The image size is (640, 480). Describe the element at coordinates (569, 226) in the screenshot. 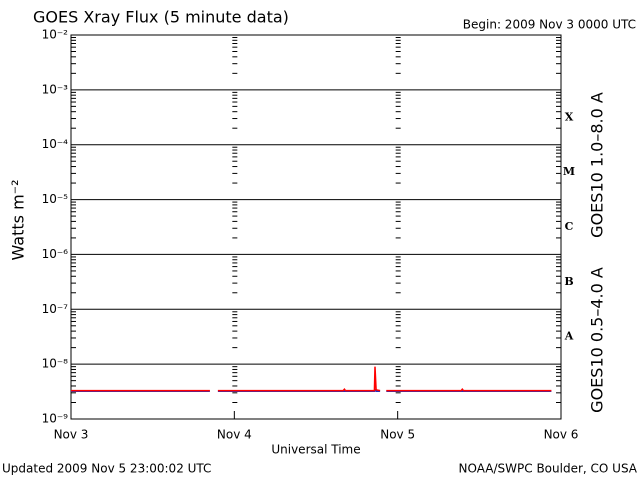

I see `flare-class-label: C` at that location.